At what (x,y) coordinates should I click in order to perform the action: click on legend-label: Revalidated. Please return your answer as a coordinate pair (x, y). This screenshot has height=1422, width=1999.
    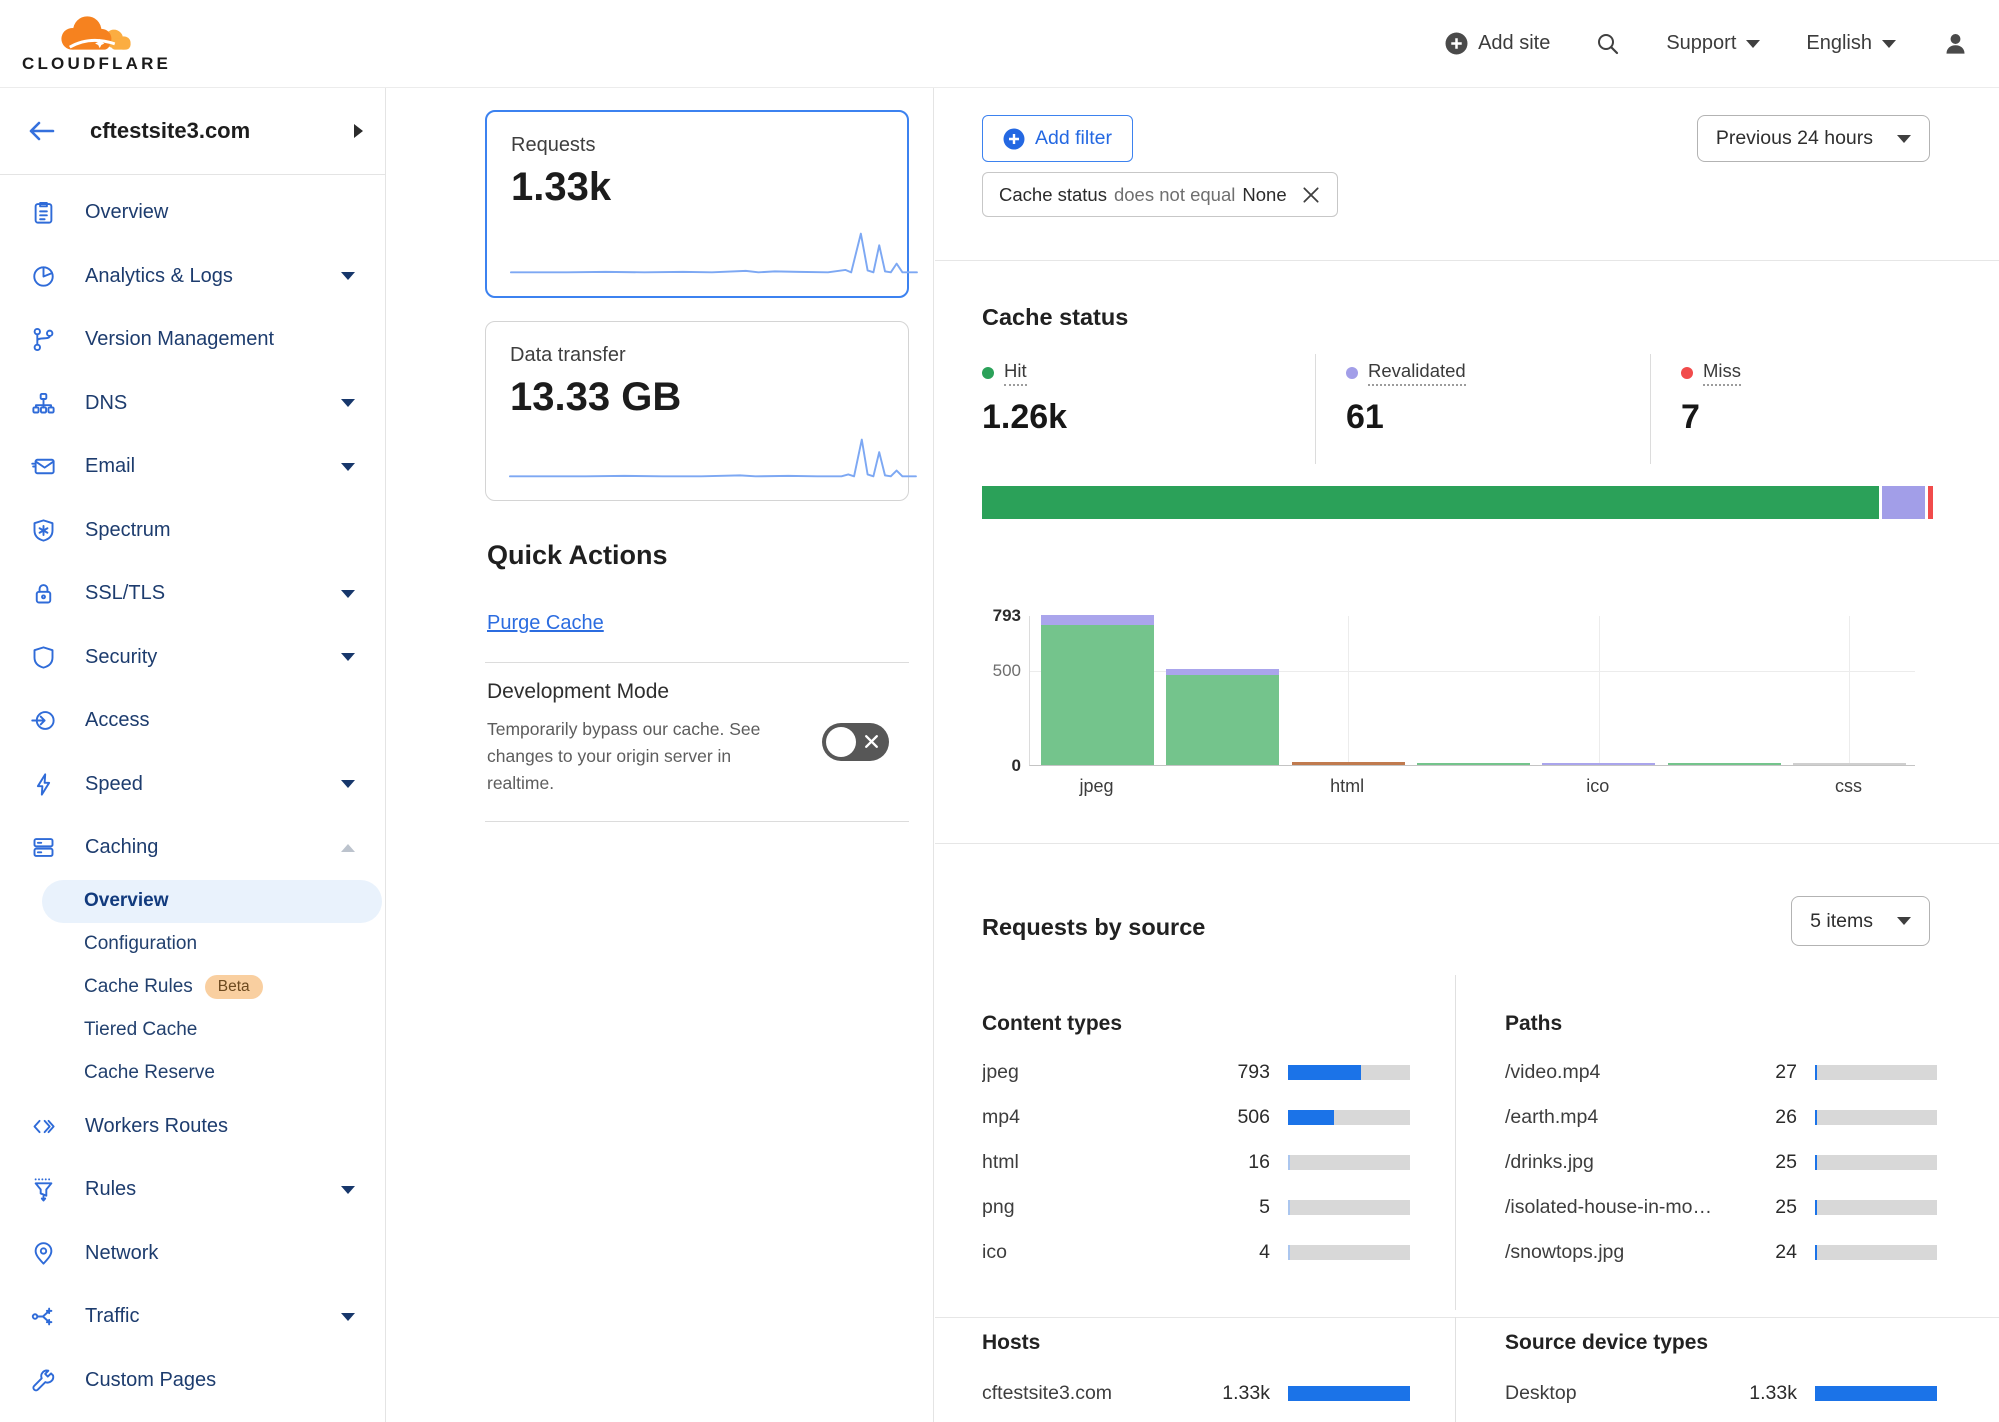
    Looking at the image, I should click on (1417, 373).